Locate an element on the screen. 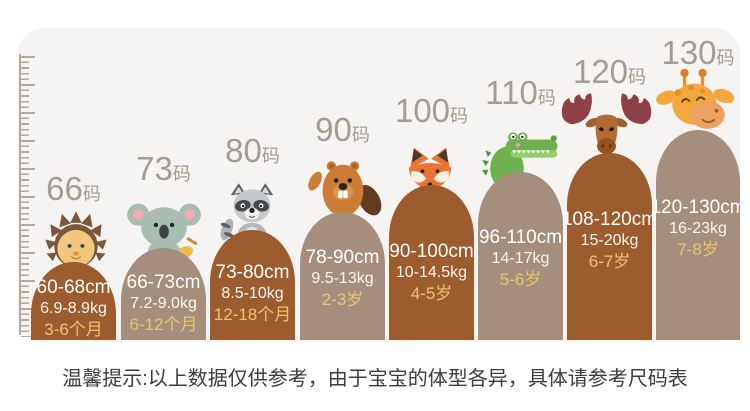 This screenshot has height=411, width=750. size-label-66: 66码 is located at coordinates (73, 188).